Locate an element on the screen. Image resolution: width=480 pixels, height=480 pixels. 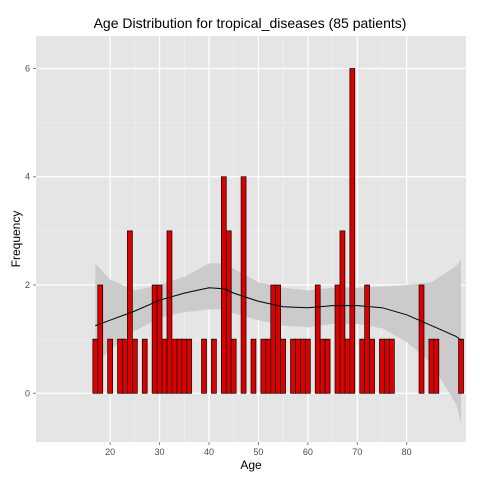
y-tick-label: 2 is located at coordinates (27, 285).